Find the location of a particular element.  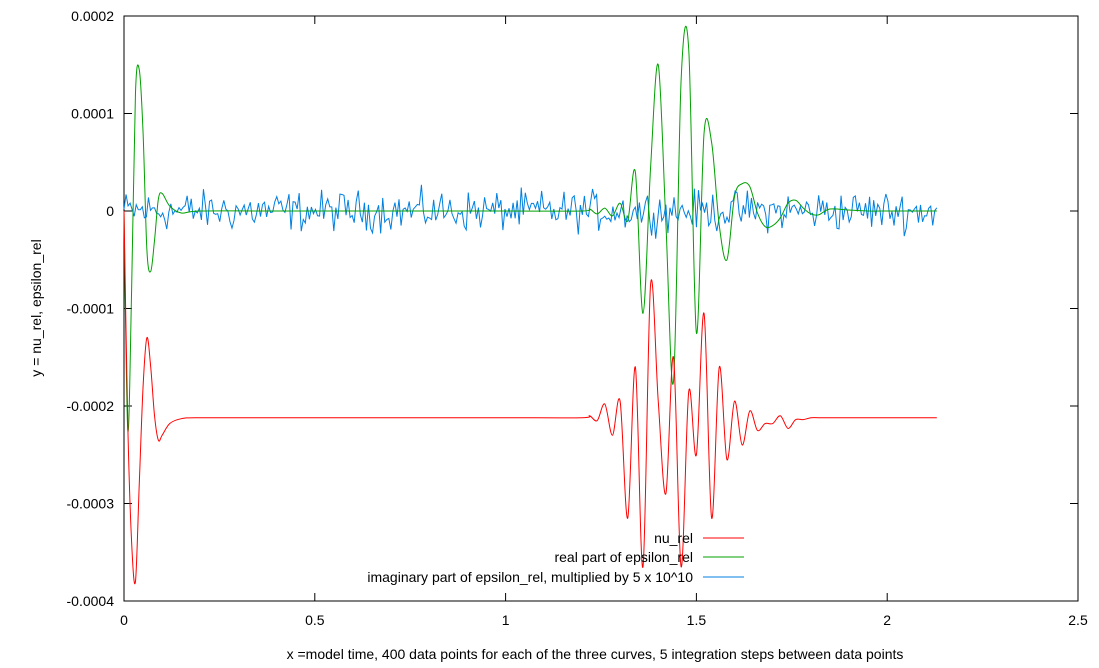

y-tick-label: -0.0001 is located at coordinates (91, 309).